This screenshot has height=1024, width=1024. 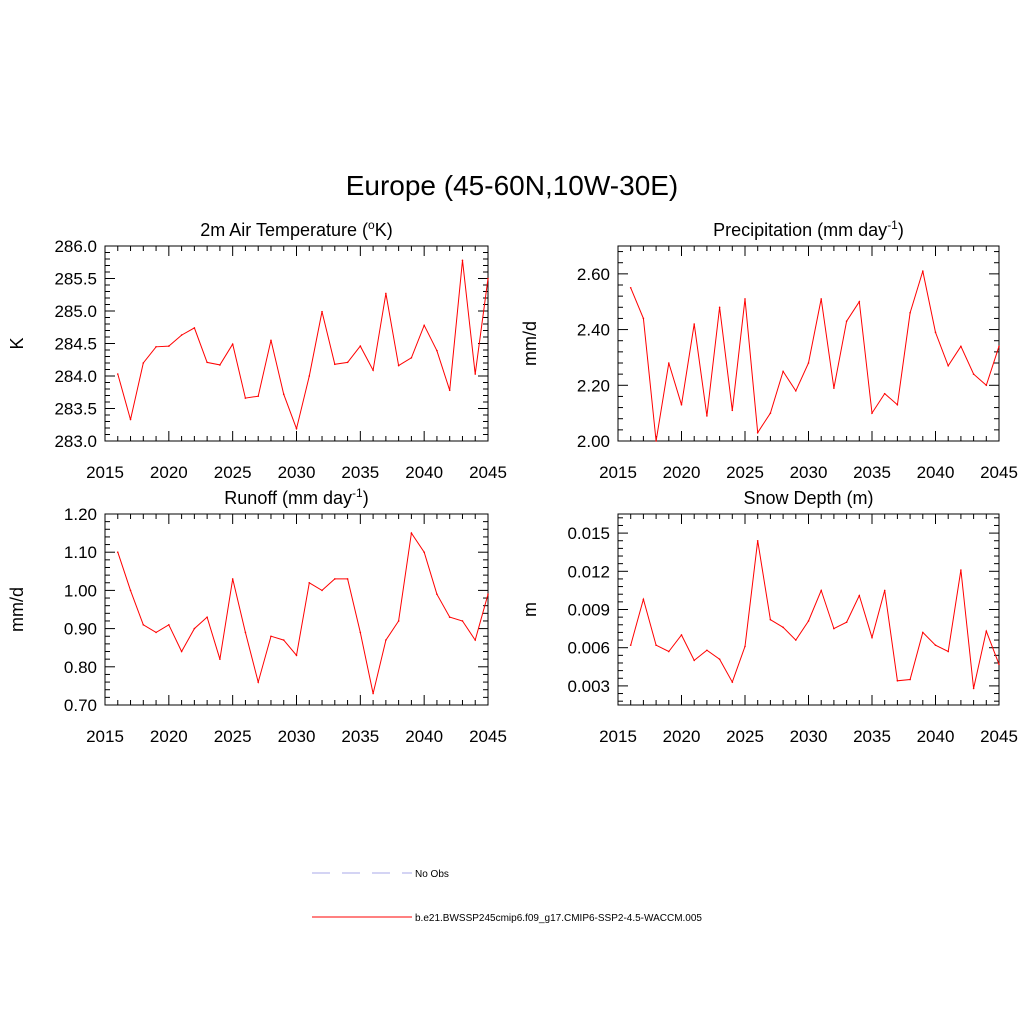 I want to click on plot3-xtick-label: 2030, so click(x=297, y=736).